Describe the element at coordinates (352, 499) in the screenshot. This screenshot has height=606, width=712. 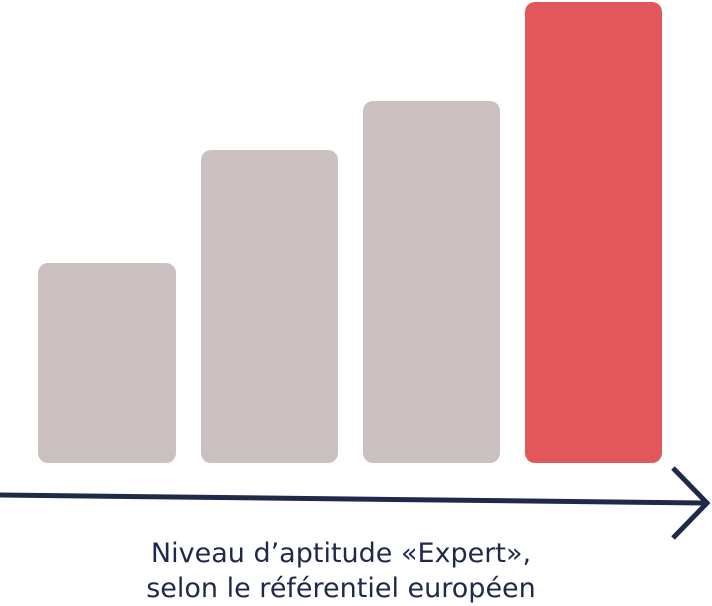
I see `axis-arrow-line` at that location.